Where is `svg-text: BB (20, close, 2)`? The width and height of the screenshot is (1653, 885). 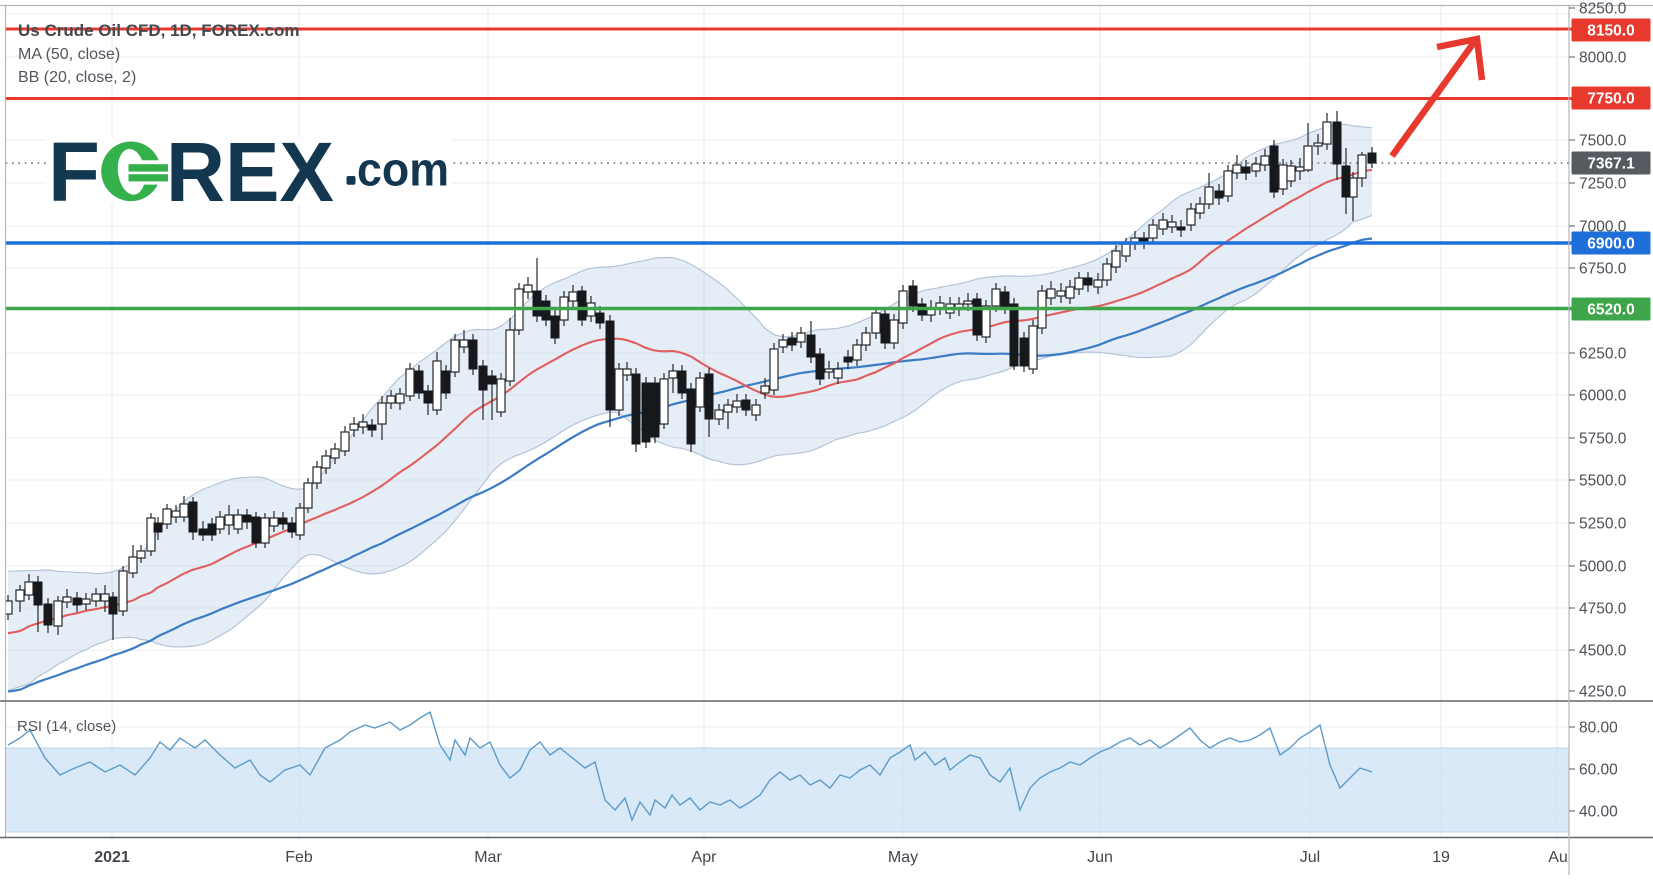
svg-text: BB (20, close, 2) is located at coordinates (77, 77).